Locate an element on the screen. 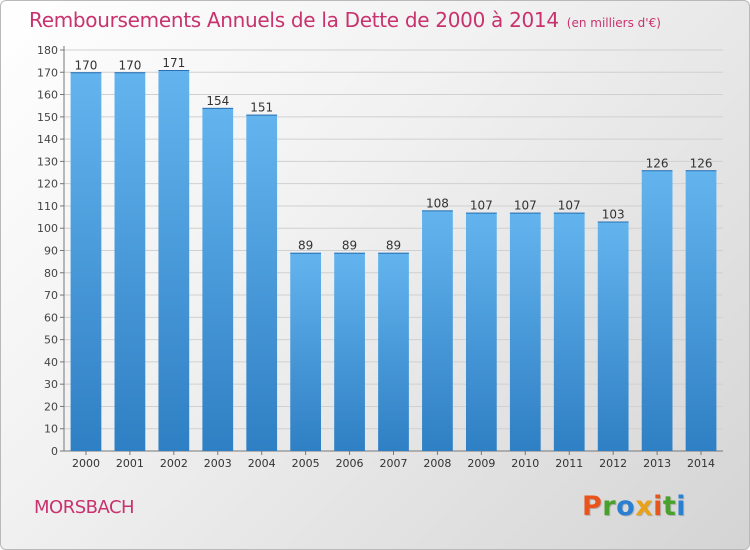  y-tick-label: 60 is located at coordinates (51, 317).